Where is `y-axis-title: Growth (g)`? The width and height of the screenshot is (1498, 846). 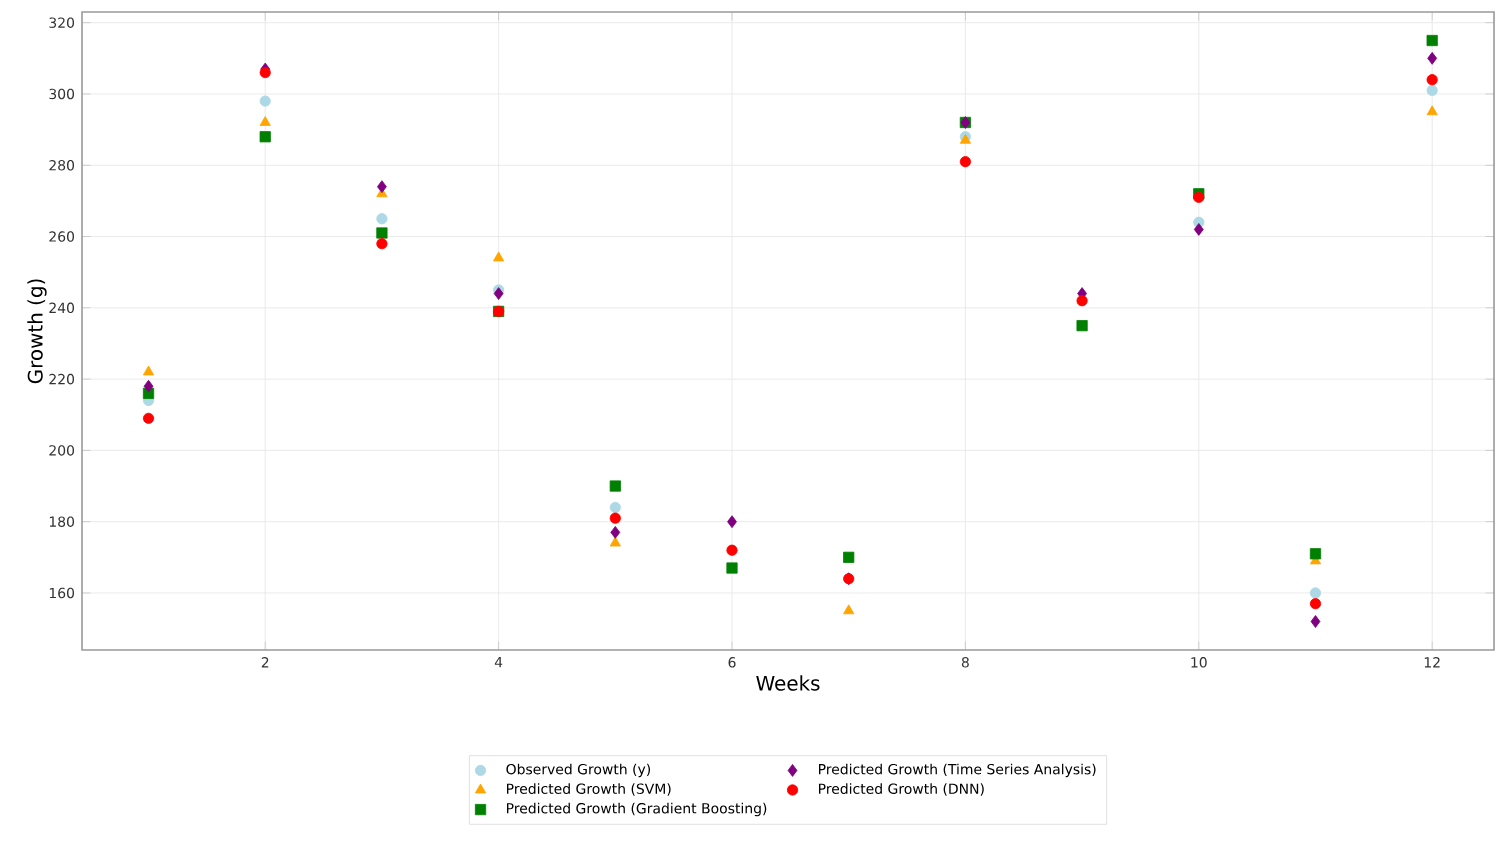
y-axis-title: Growth (g) is located at coordinates (37, 331).